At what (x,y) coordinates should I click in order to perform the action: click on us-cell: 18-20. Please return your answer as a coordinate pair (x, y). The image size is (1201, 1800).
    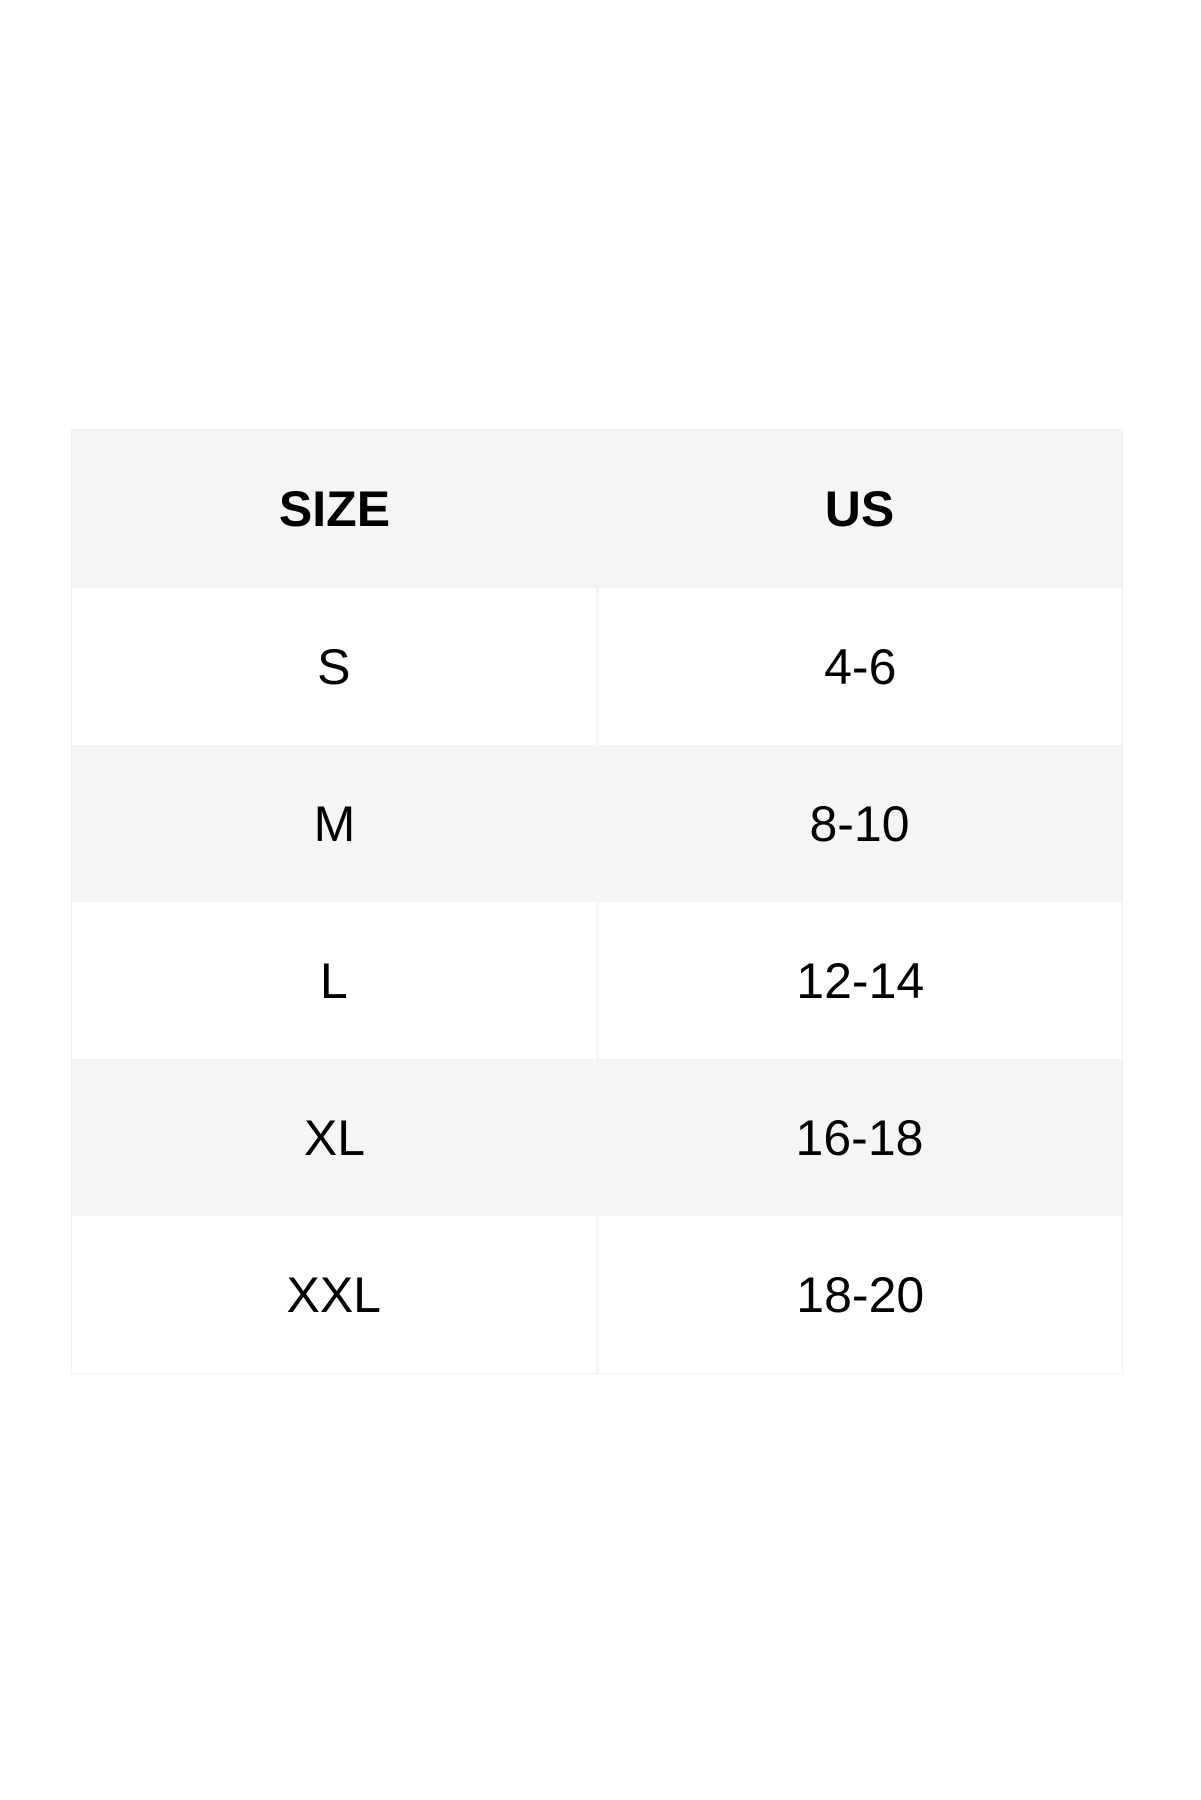
    Looking at the image, I should click on (860, 1294).